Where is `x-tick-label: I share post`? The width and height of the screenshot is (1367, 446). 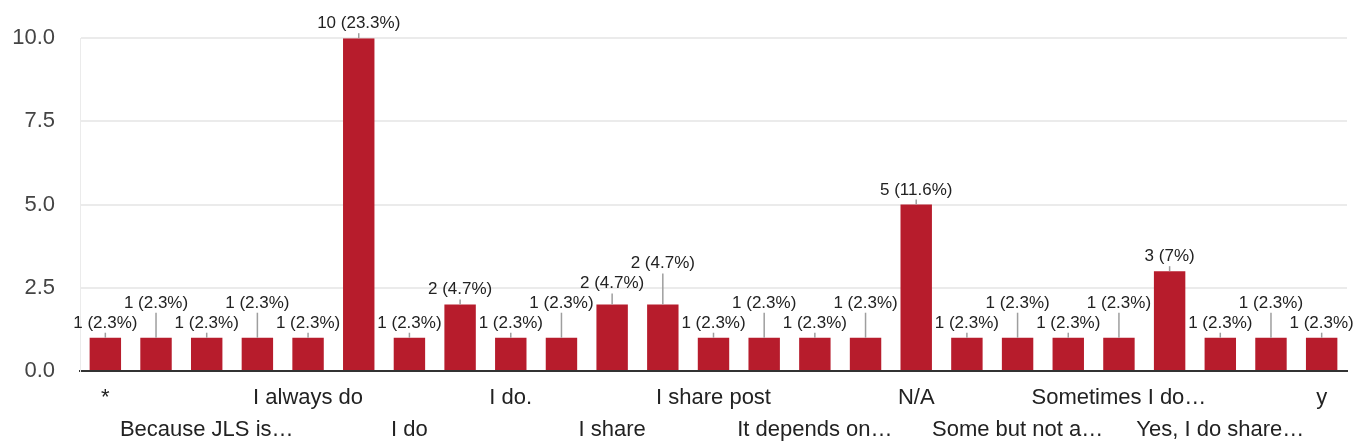 x-tick-label: I share post is located at coordinates (713, 397).